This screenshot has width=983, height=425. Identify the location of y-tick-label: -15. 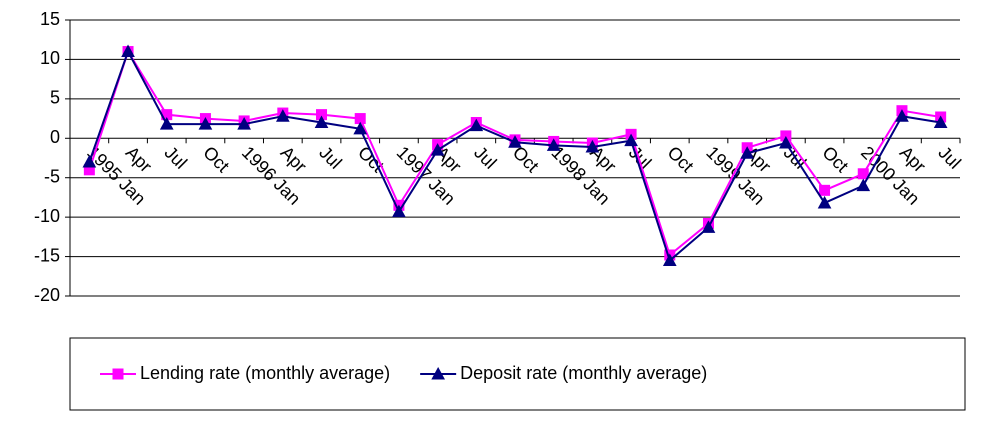
(47, 255).